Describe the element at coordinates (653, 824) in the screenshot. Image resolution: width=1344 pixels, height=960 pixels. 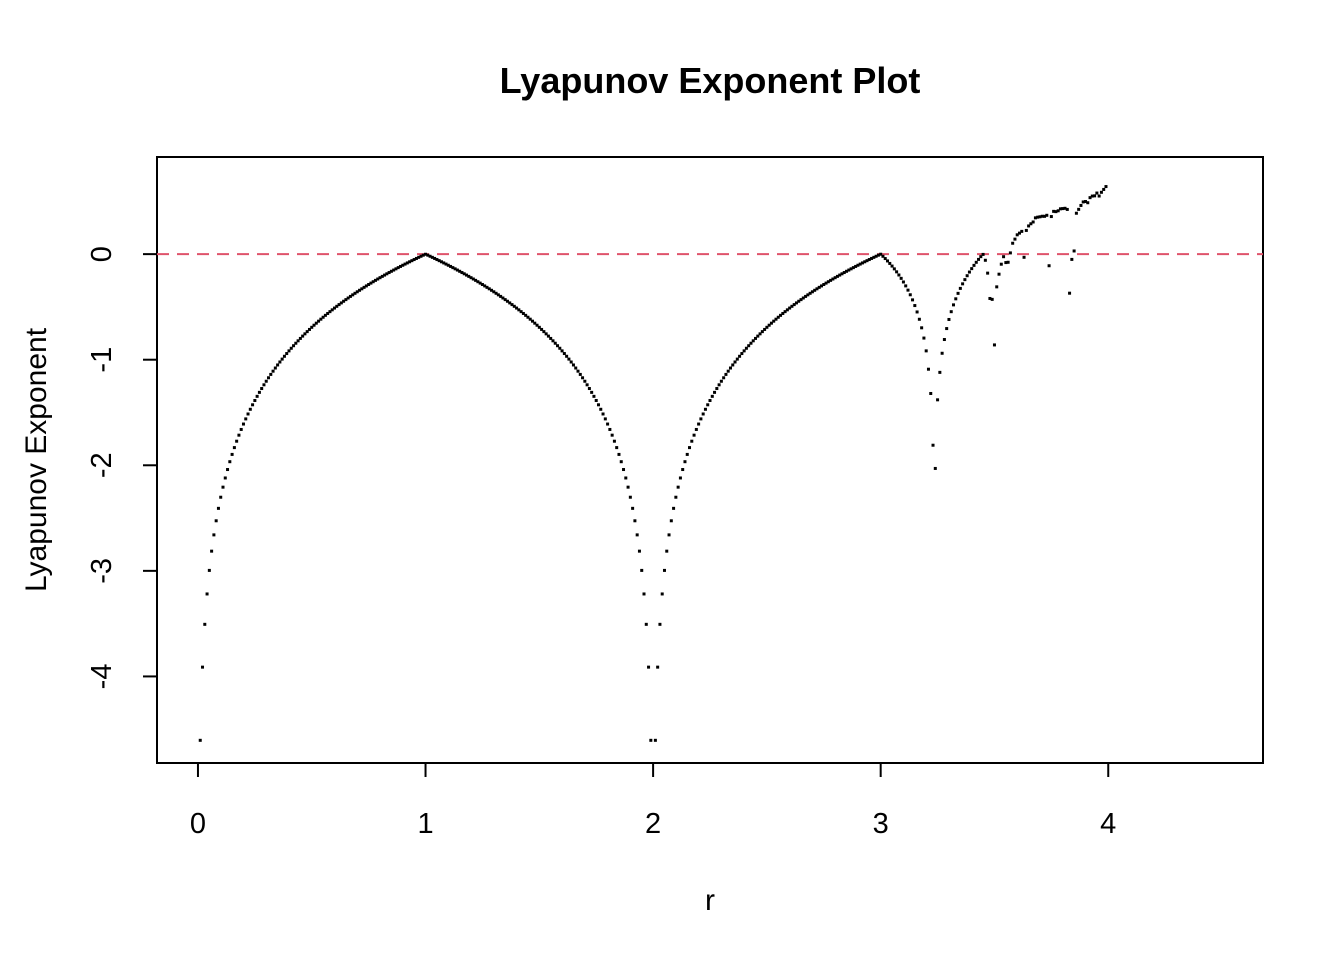
I see `x-tick-label: 2` at that location.